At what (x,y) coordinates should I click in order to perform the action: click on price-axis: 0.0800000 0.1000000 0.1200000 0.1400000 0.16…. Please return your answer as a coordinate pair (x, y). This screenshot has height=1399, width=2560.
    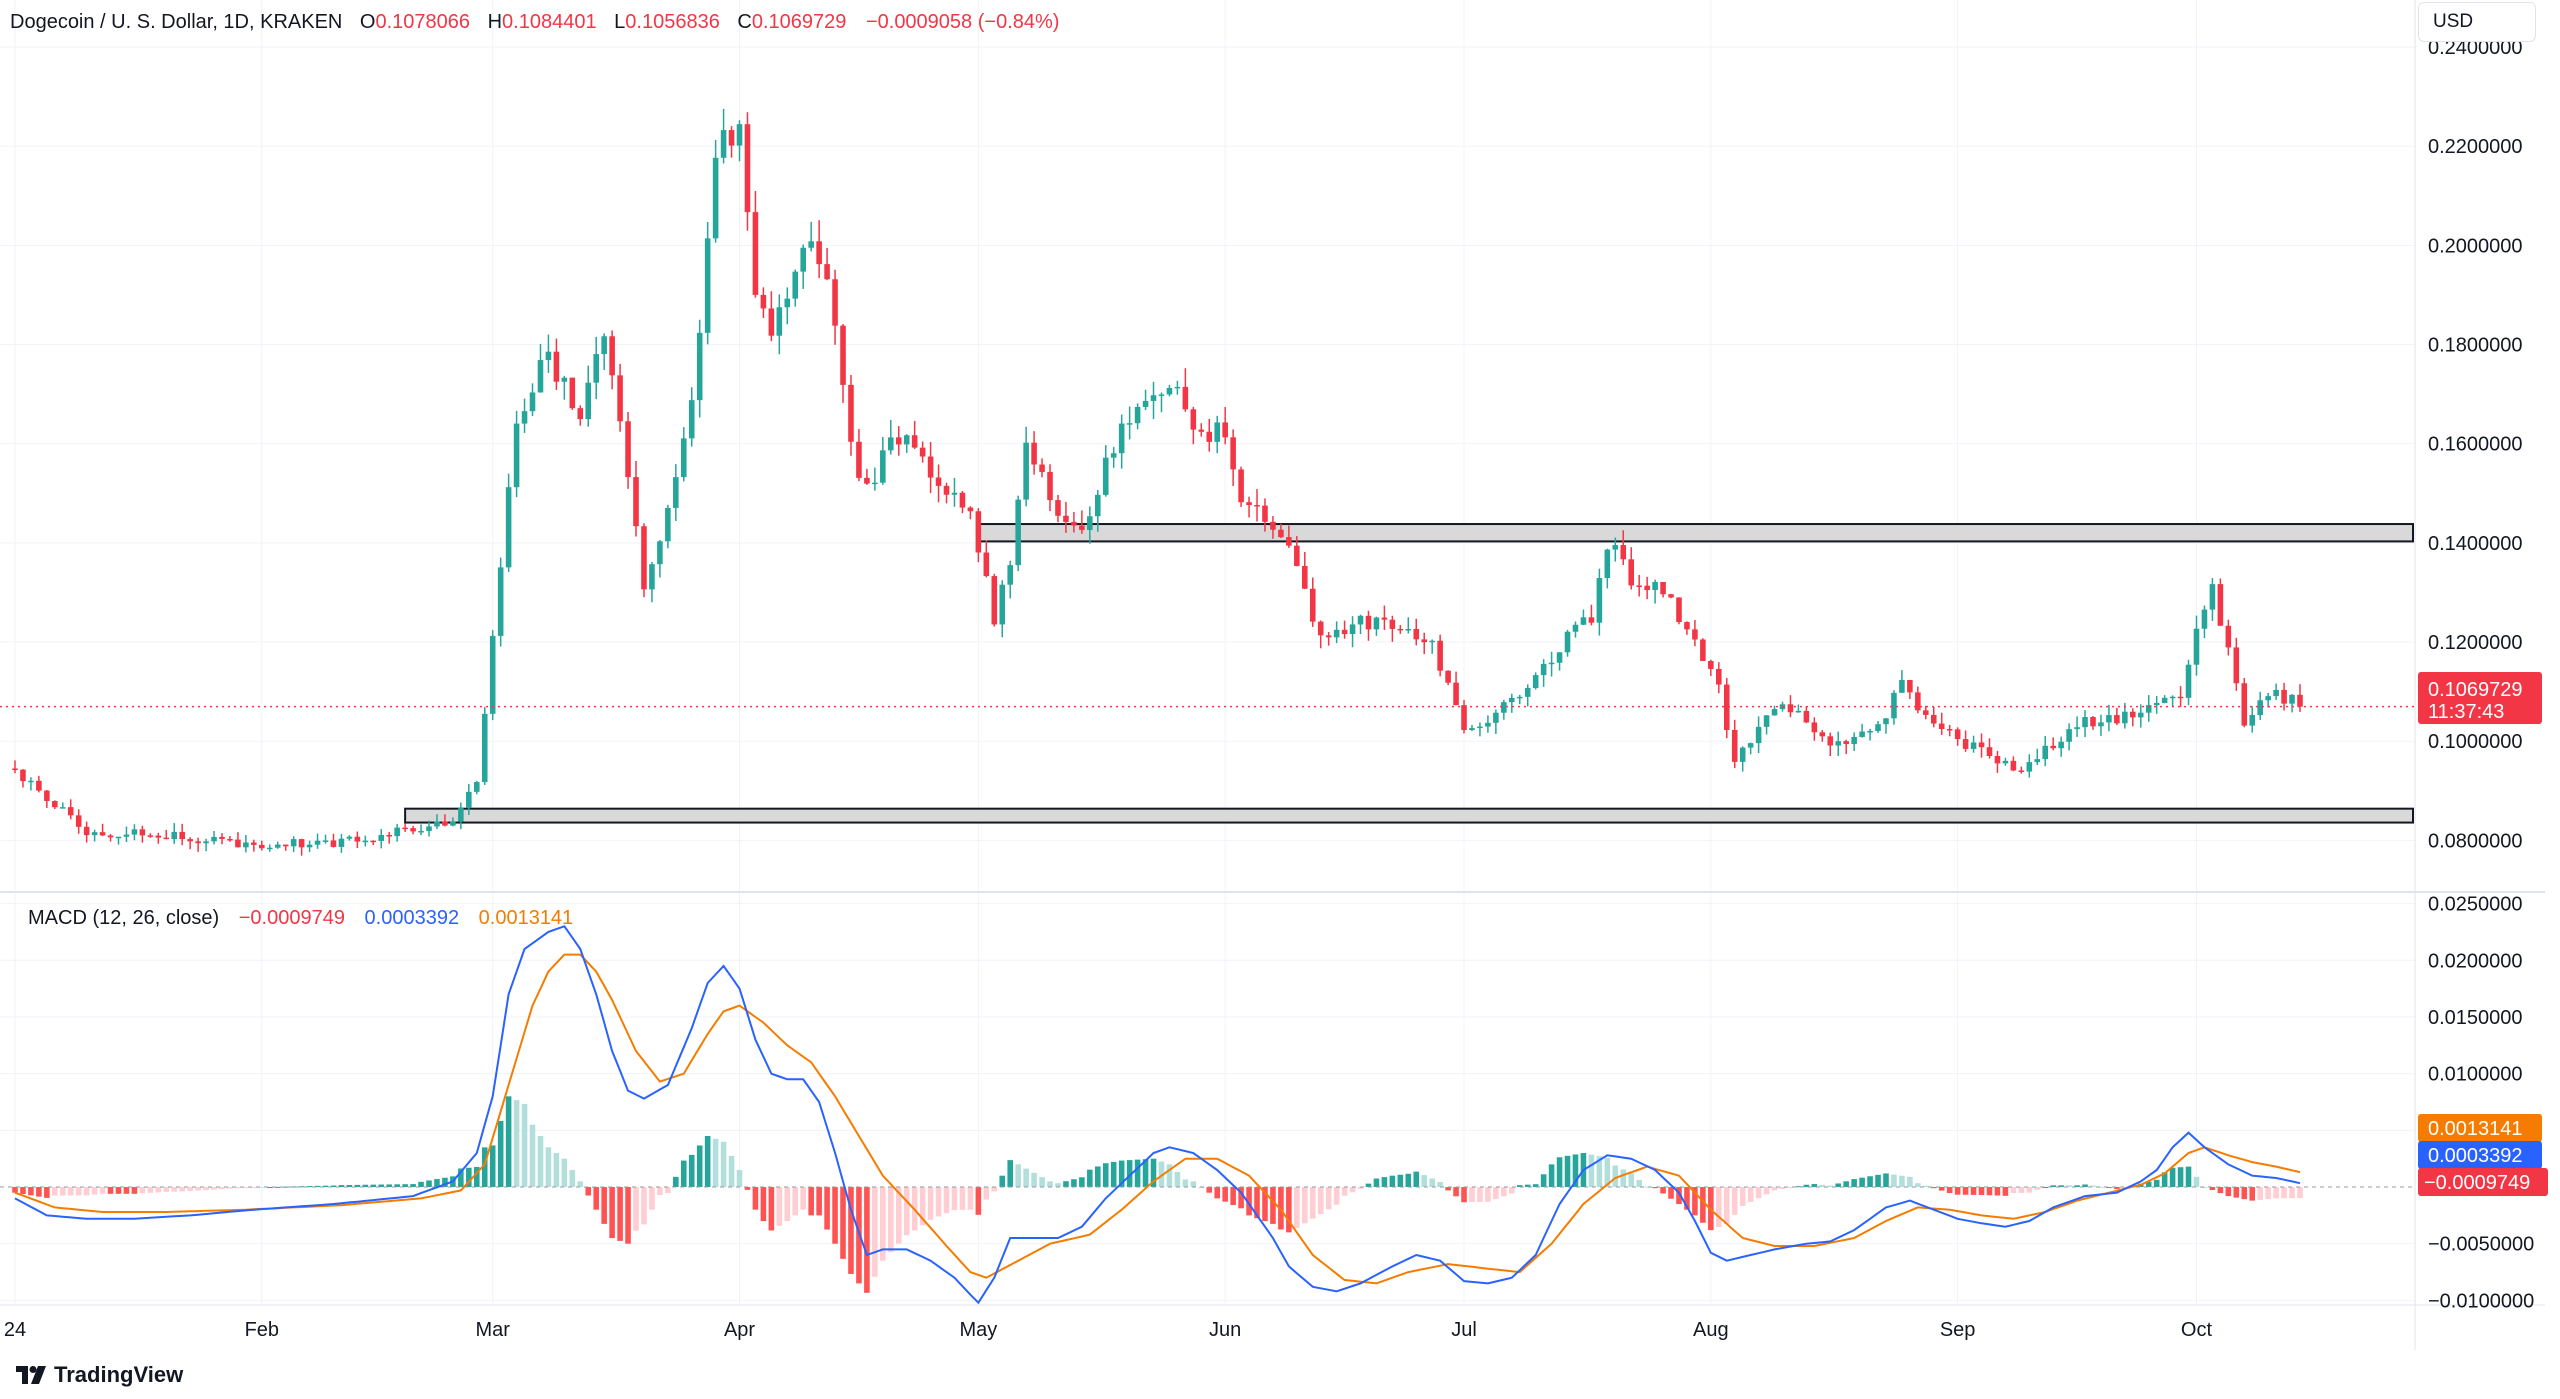
    Looking at the image, I should click on (2475, 444).